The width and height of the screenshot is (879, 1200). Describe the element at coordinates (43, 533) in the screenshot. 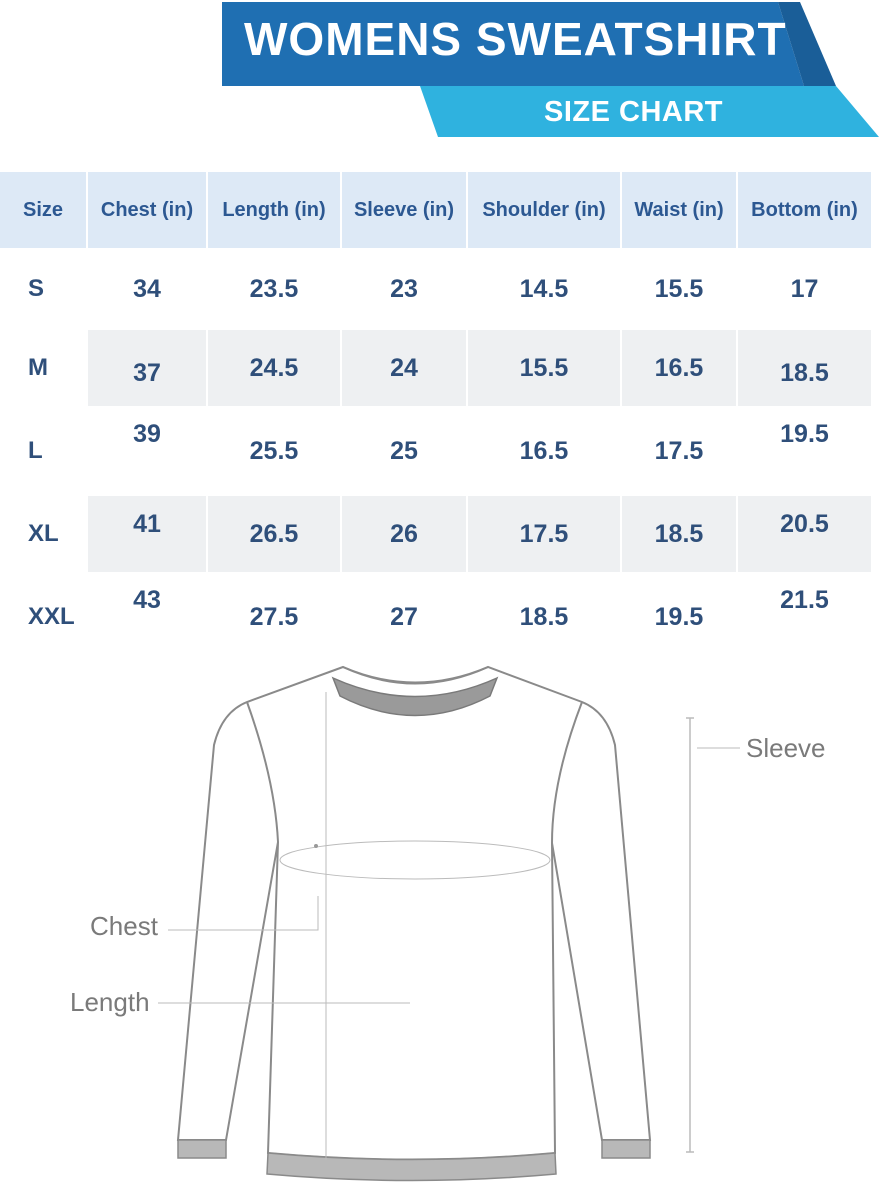

I see `table-cell-size: XL` at that location.